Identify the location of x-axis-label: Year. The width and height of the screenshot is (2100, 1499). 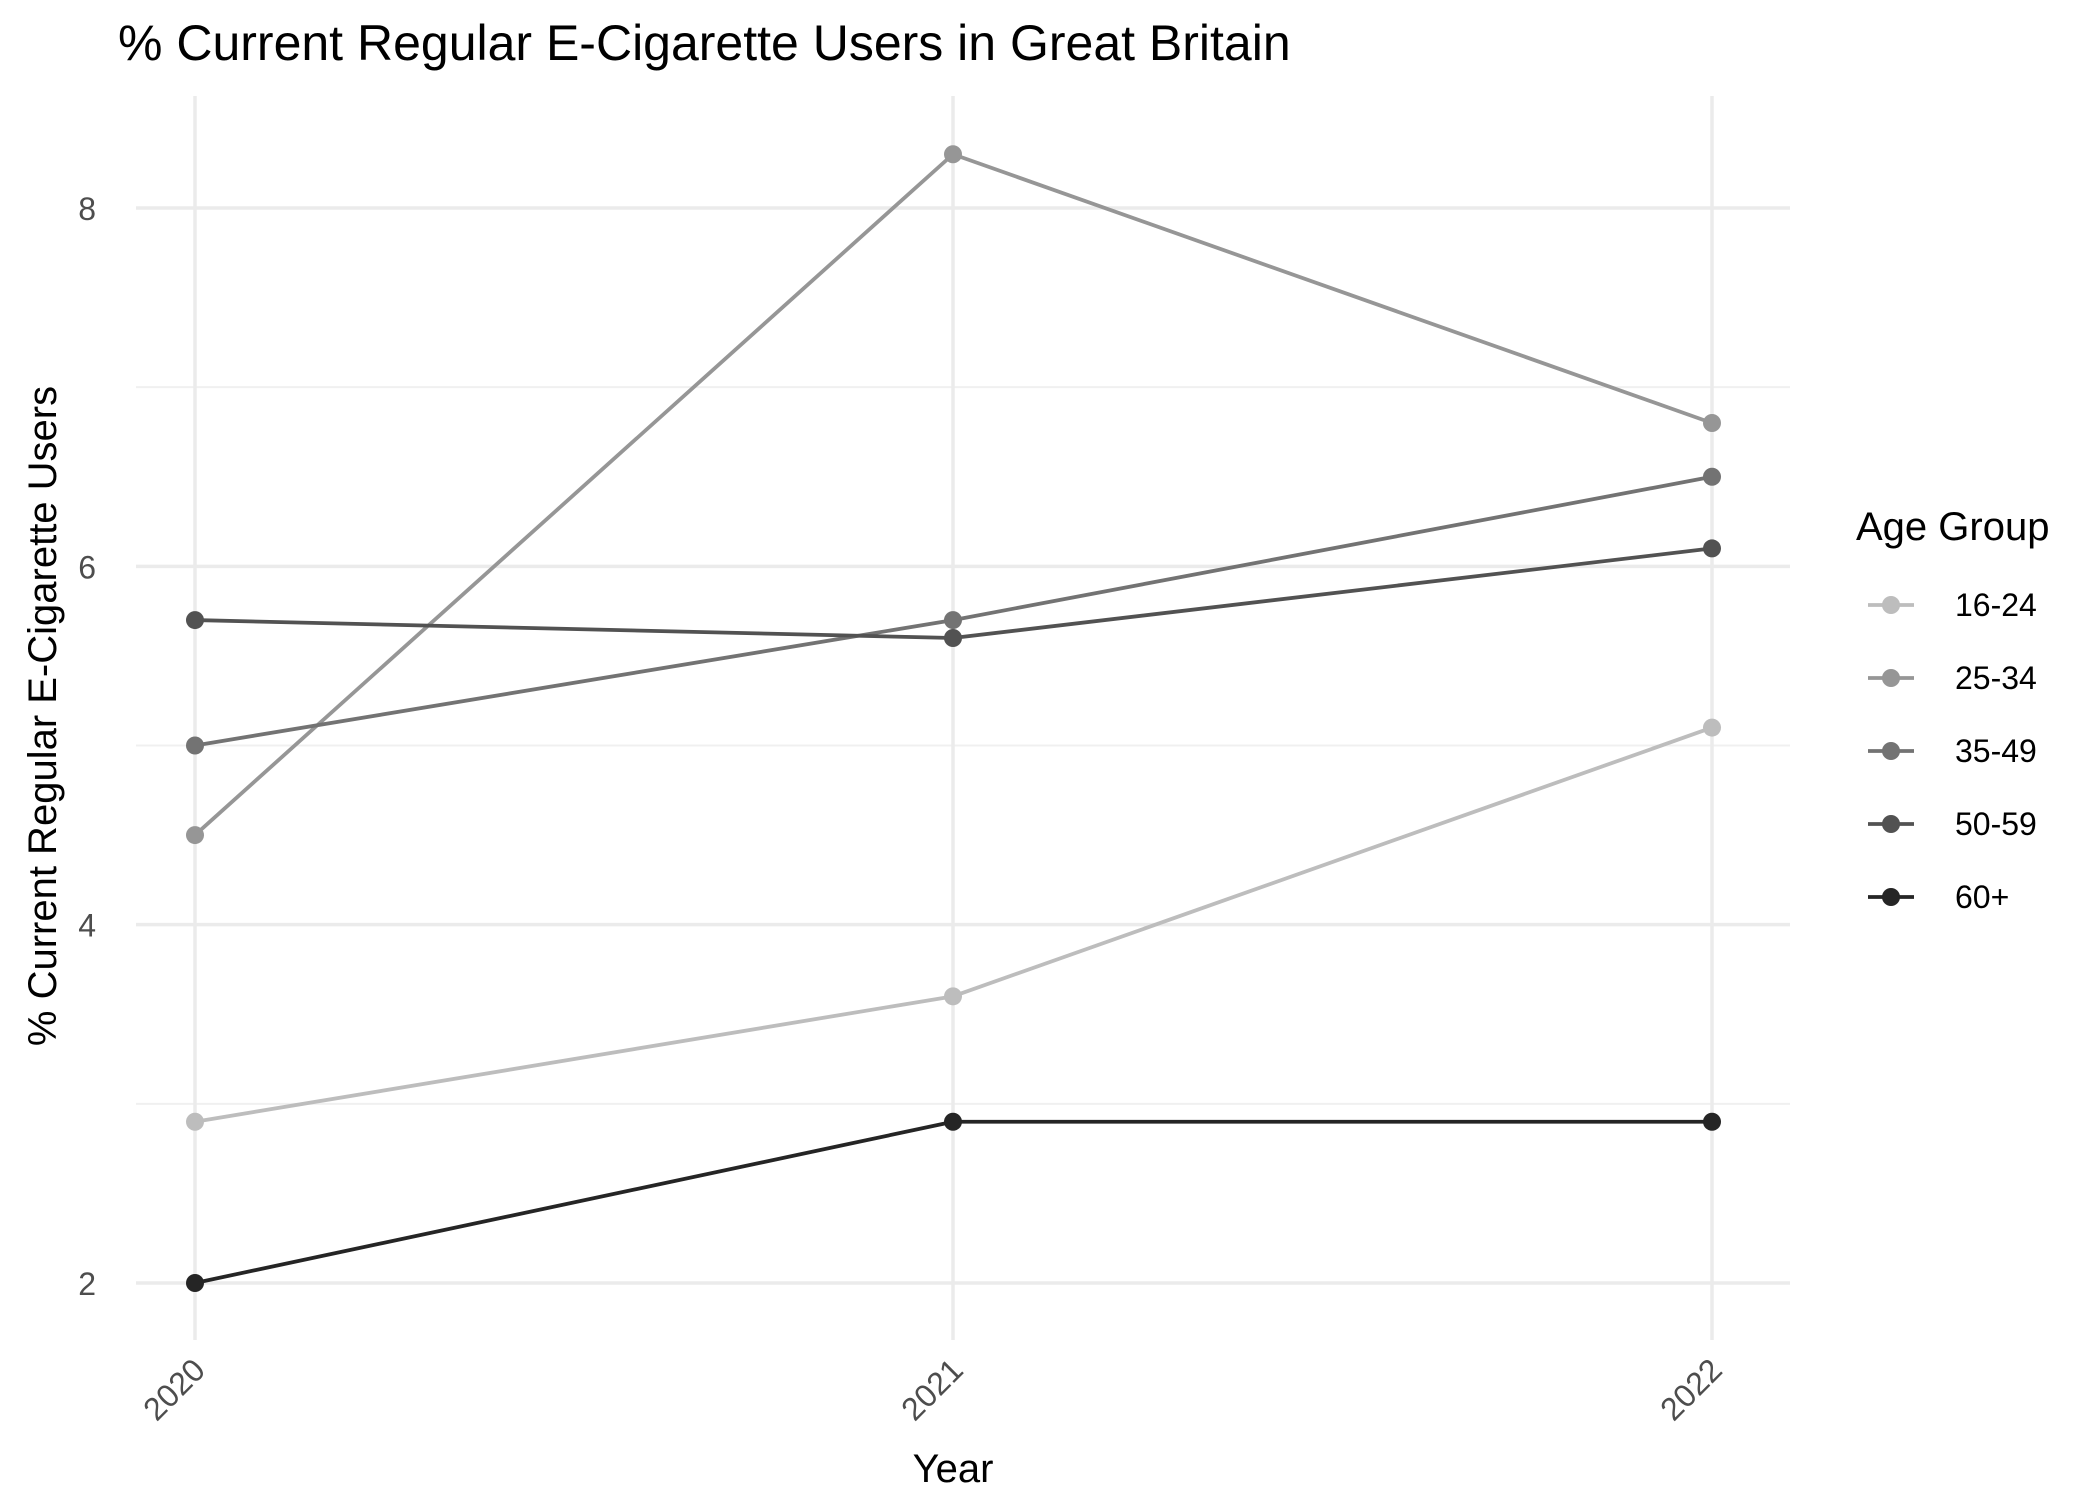
(953, 1469).